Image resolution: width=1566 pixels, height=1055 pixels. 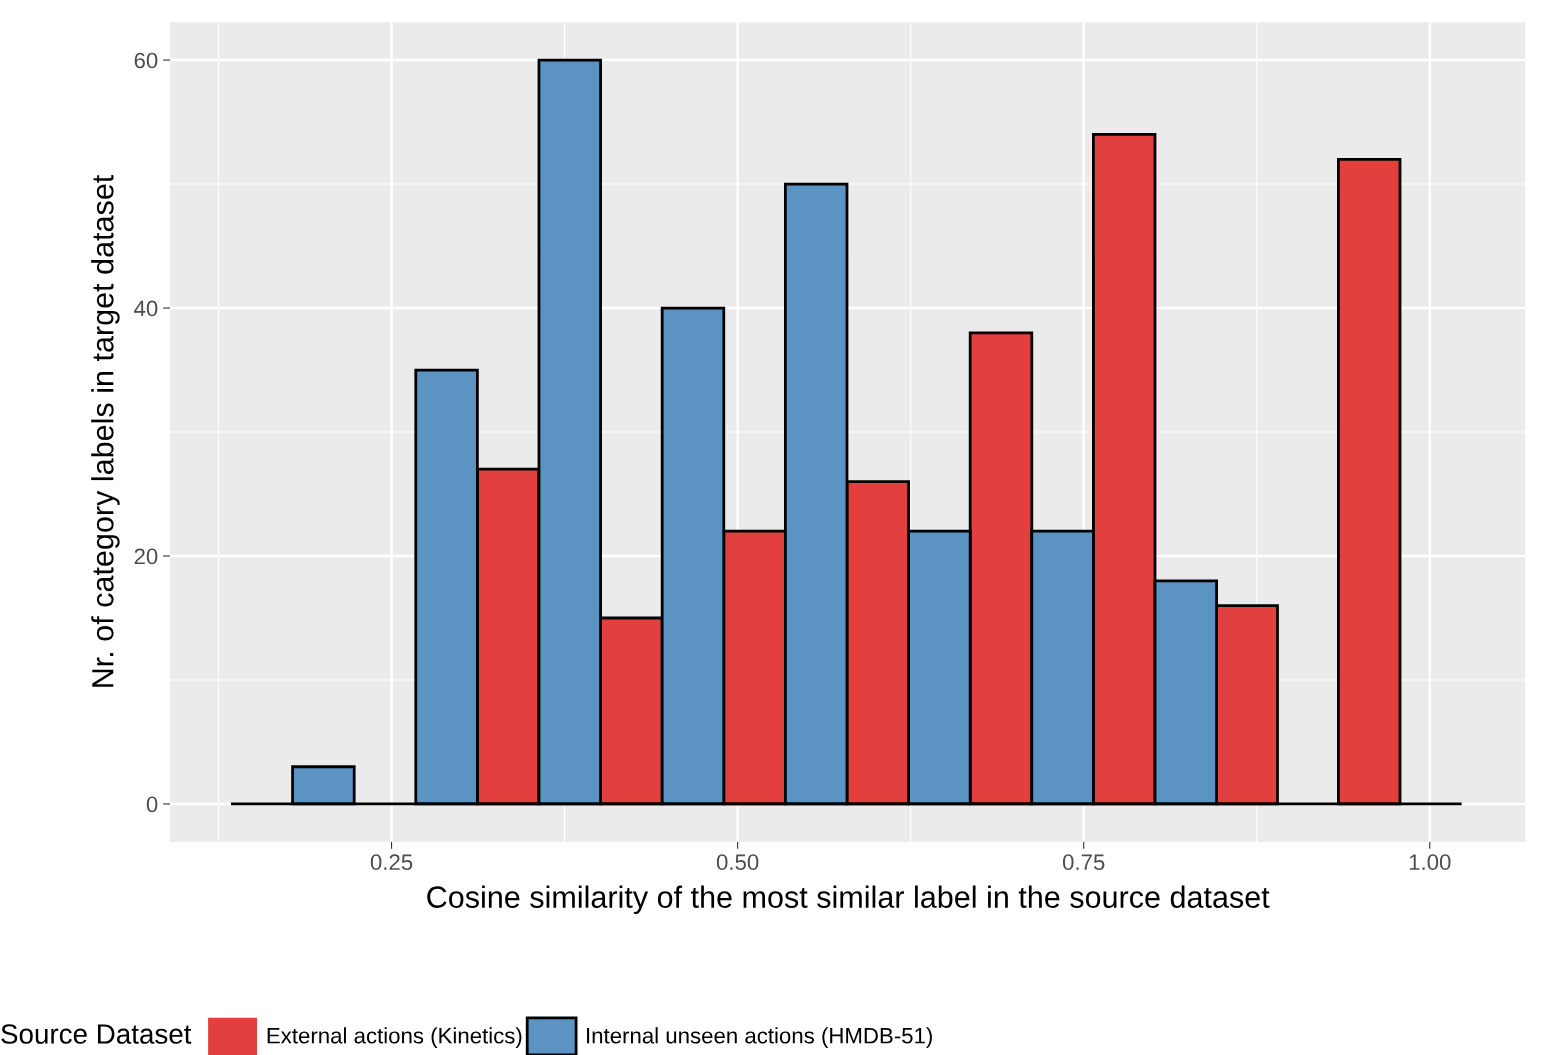 What do you see at coordinates (848, 900) in the screenshot?
I see `x-axis-title: Cosine similarity of the most similar label in the source dataset` at bounding box center [848, 900].